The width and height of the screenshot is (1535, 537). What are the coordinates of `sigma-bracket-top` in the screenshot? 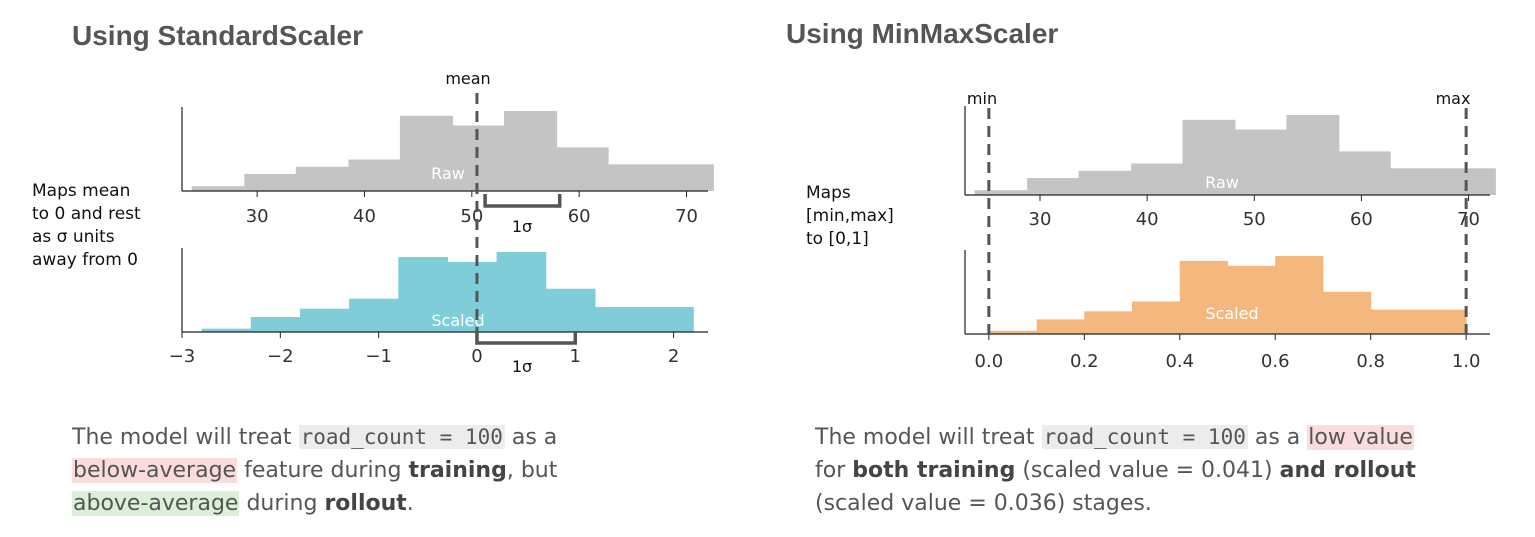 It's located at (522, 201).